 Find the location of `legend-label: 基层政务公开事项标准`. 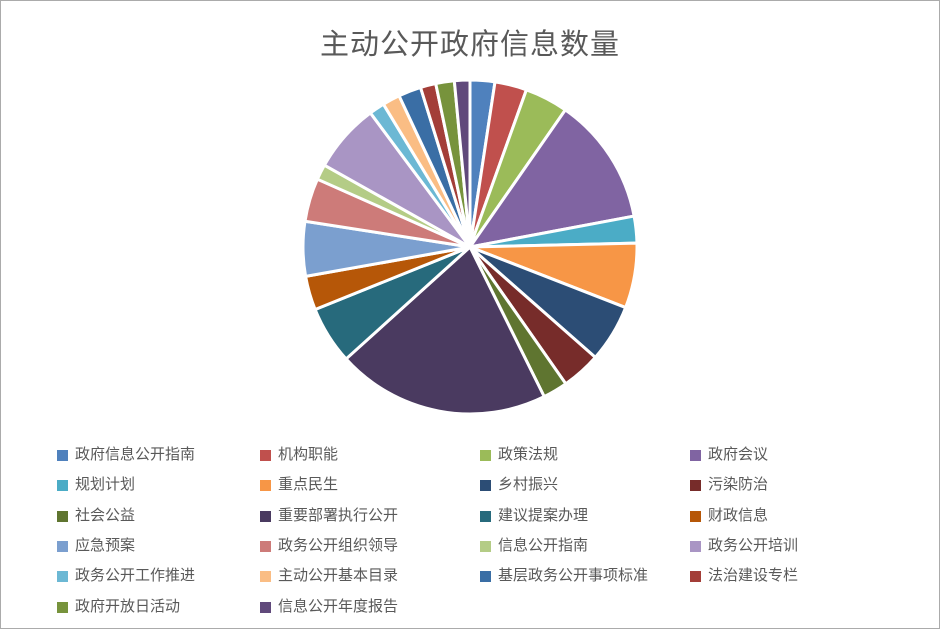

legend-label: 基层政务公开事项标准 is located at coordinates (573, 576).